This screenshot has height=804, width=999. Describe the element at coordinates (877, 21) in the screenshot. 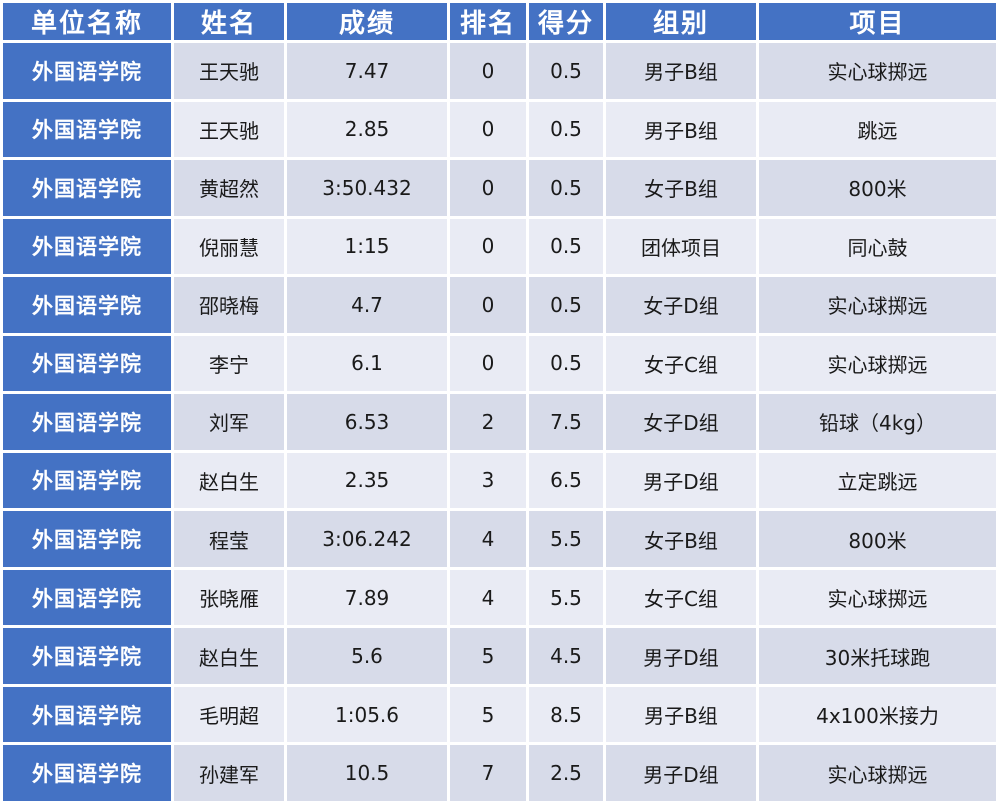

I see `column-header-event: 项目` at that location.